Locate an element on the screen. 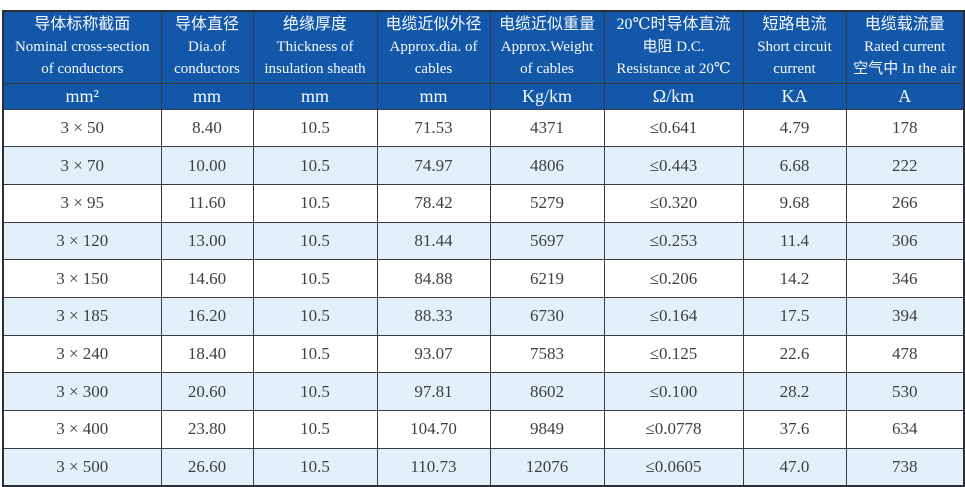 Image resolution: width=965 pixels, height=487 pixels. table-cell: ≤0.320 is located at coordinates (673, 203).